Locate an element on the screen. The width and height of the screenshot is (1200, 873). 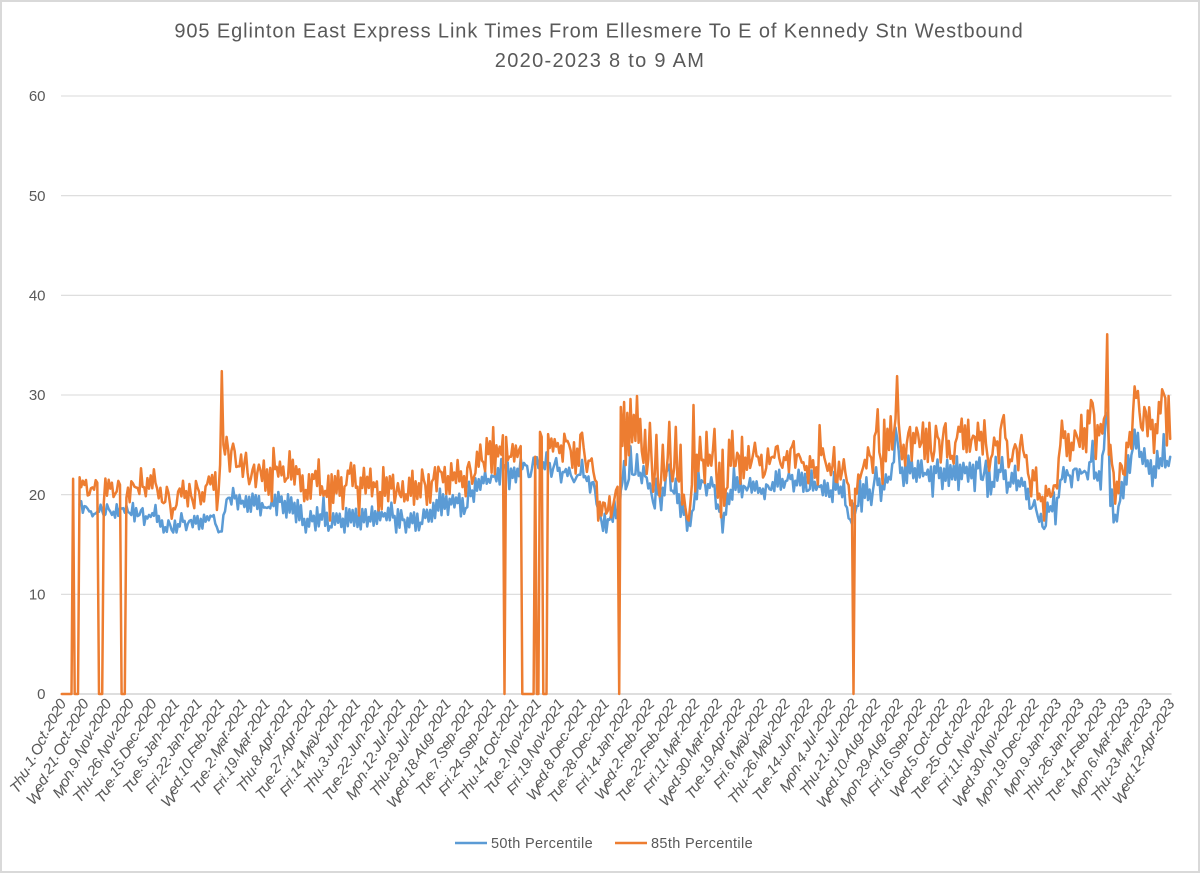
svg-text: 50 is located at coordinates (37, 196).